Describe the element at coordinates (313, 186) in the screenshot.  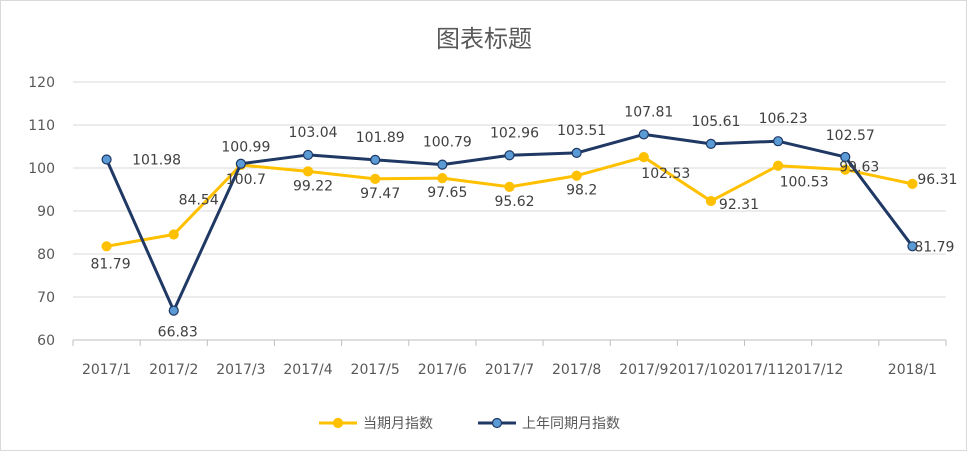
I see `data-label: 99.22` at that location.